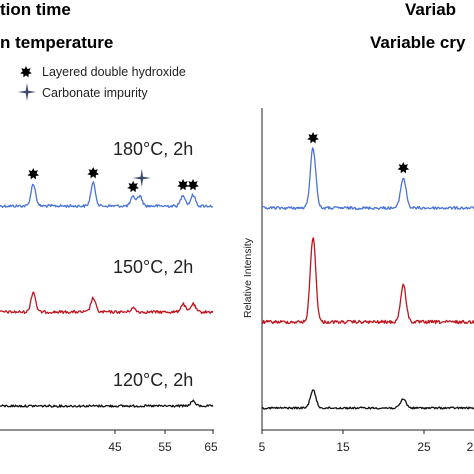 The height and width of the screenshot is (474, 474). What do you see at coordinates (470, 447) in the screenshot?
I see `right-tick-label: 2` at bounding box center [470, 447].